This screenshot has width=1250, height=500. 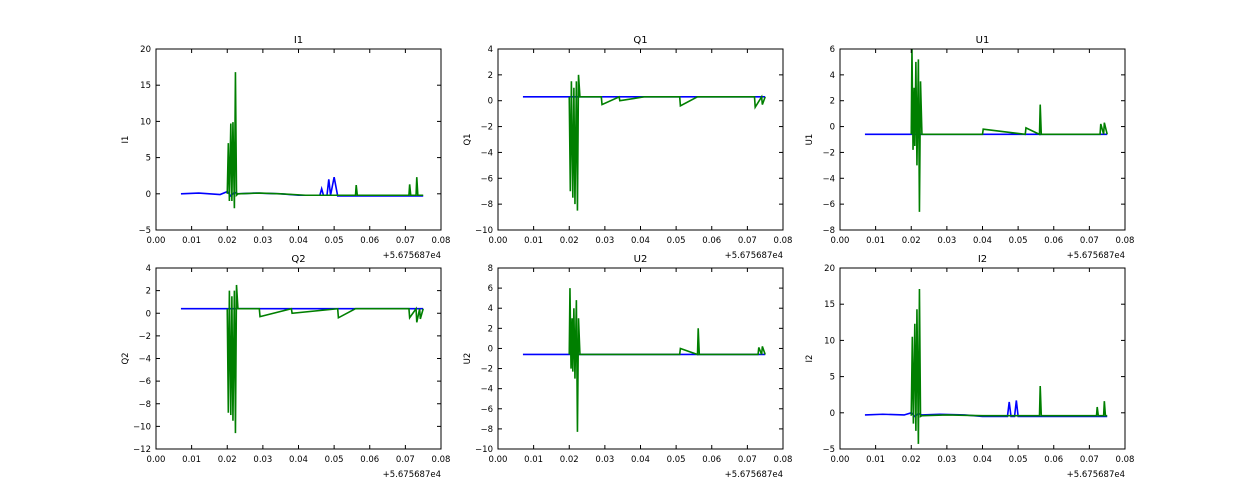 What do you see at coordinates (640, 40) in the screenshot?
I see `subplot-title: Q1` at bounding box center [640, 40].